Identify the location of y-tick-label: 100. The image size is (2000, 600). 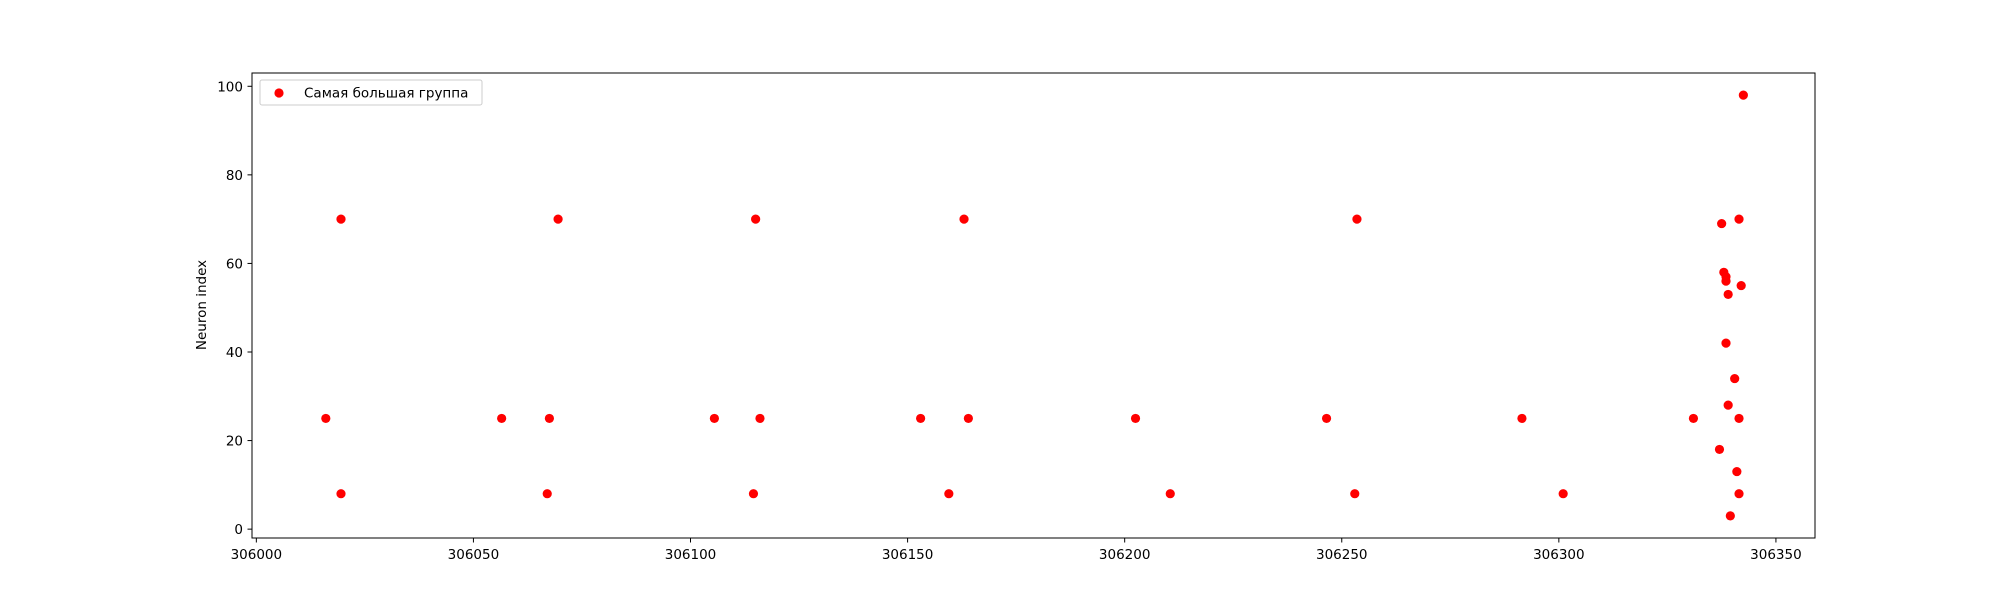
(230, 87).